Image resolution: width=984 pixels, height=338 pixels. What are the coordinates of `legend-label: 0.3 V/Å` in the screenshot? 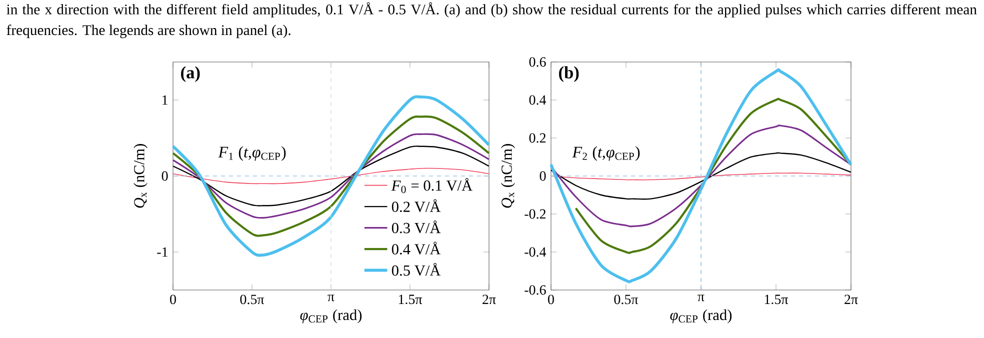 It's located at (416, 227).